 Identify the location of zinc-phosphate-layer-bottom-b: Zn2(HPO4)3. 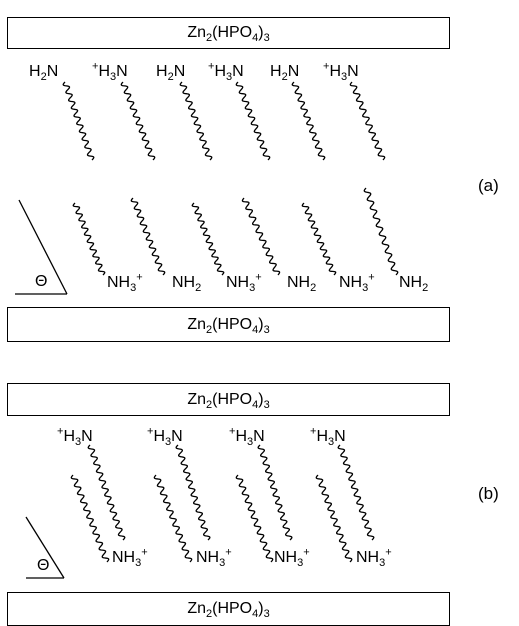
(228, 609).